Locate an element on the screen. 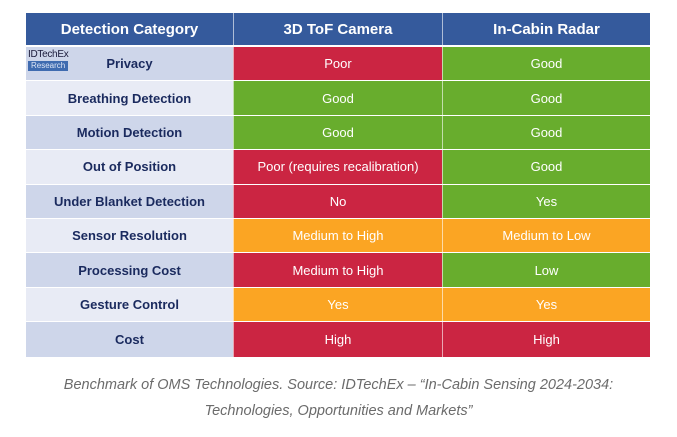 The image size is (677, 437). category-cell: Breathing Detection is located at coordinates (129, 98).